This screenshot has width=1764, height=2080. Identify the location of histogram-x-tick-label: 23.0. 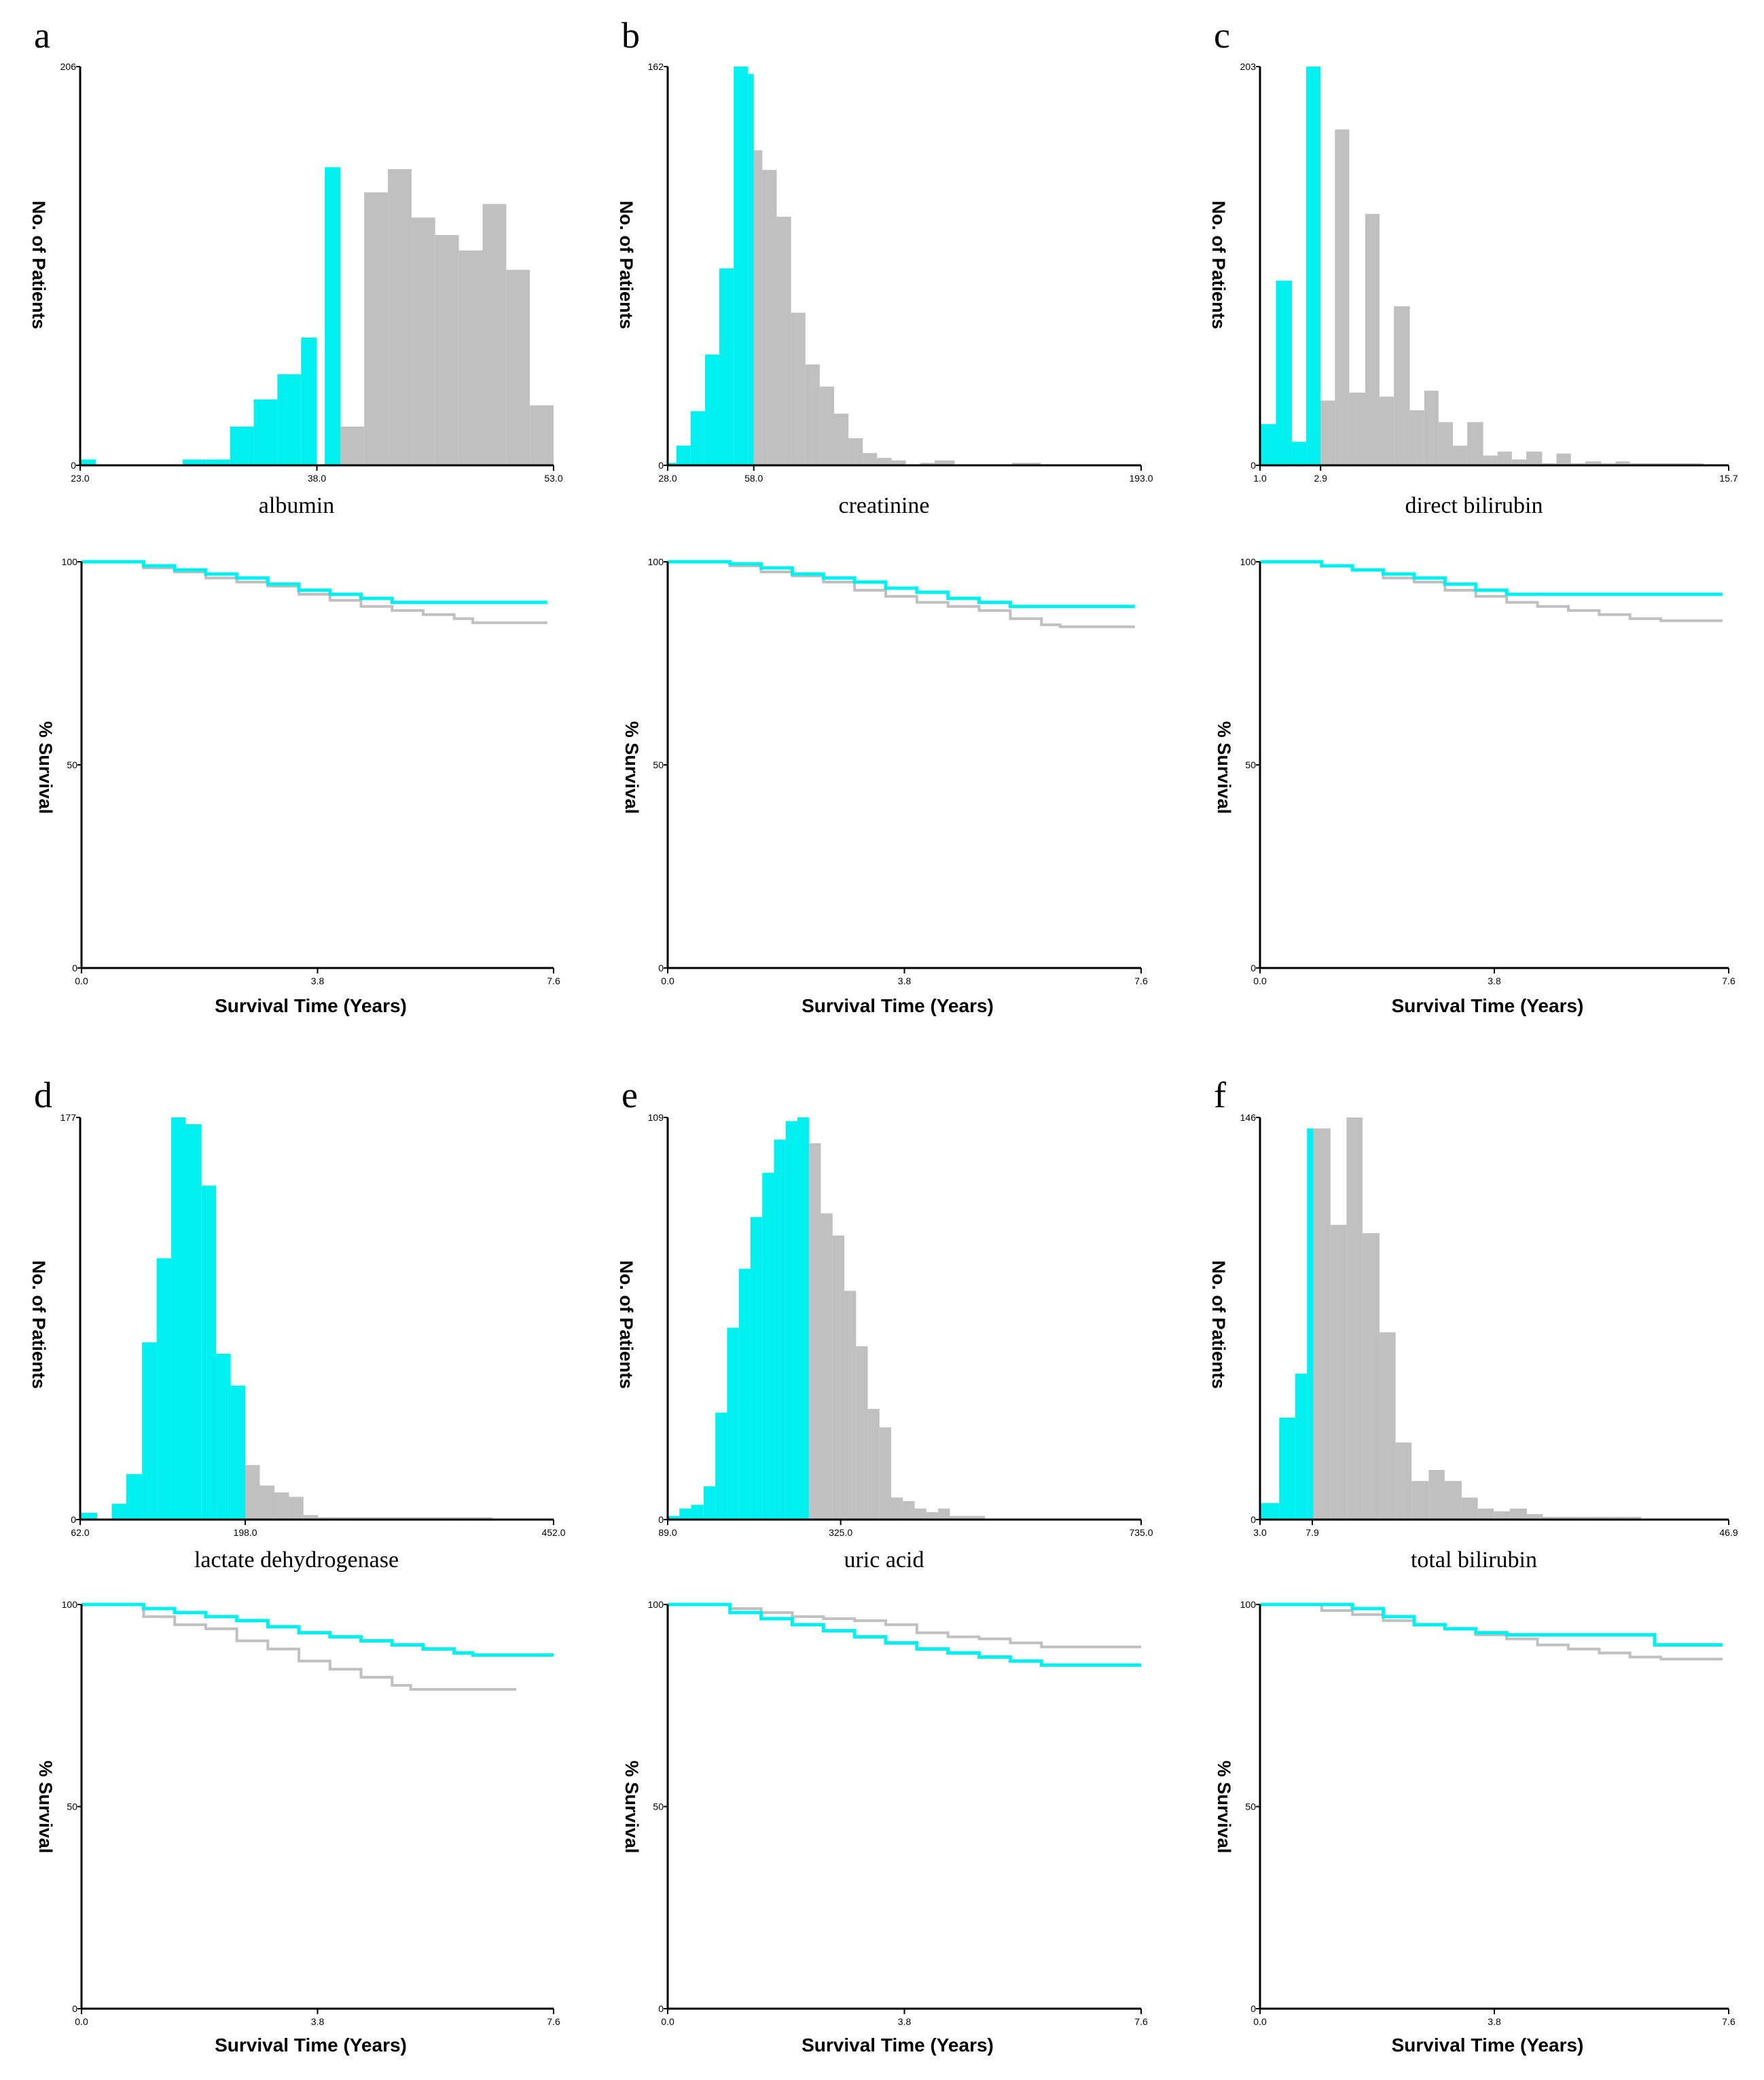
(80, 479).